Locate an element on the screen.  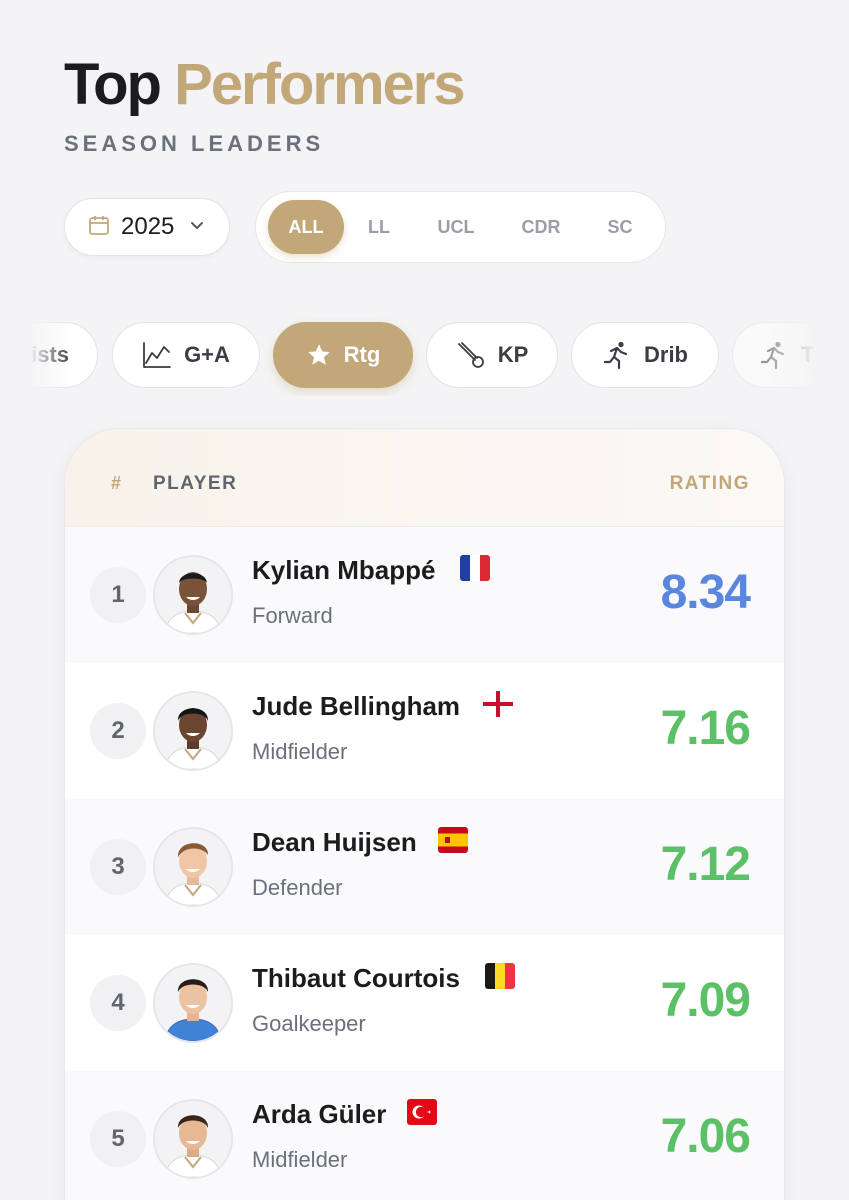
chip-ga: G+A is located at coordinates (186, 355).